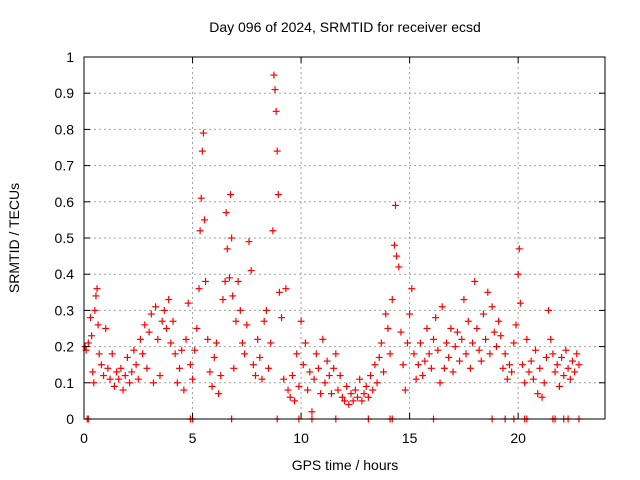  I want to click on y-tick-label: 0.8, so click(65, 129).